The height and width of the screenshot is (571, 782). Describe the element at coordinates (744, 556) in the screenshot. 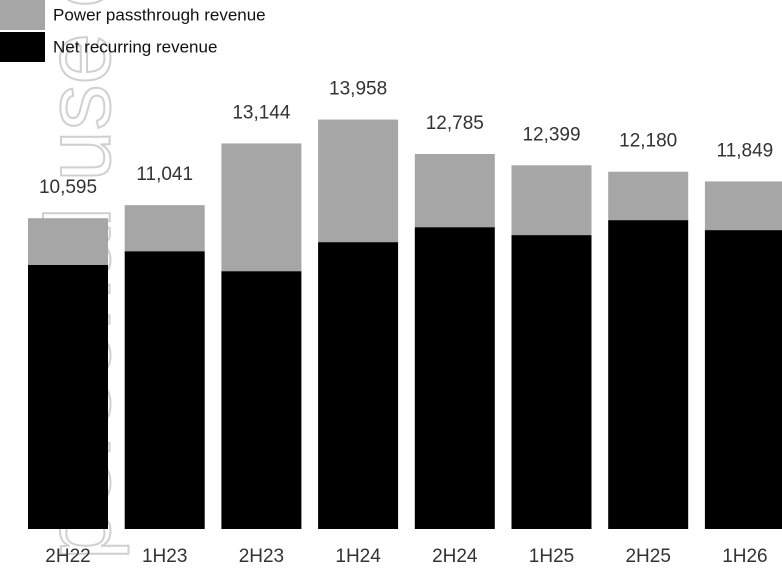

I see `x-tick-label: 1H26` at that location.